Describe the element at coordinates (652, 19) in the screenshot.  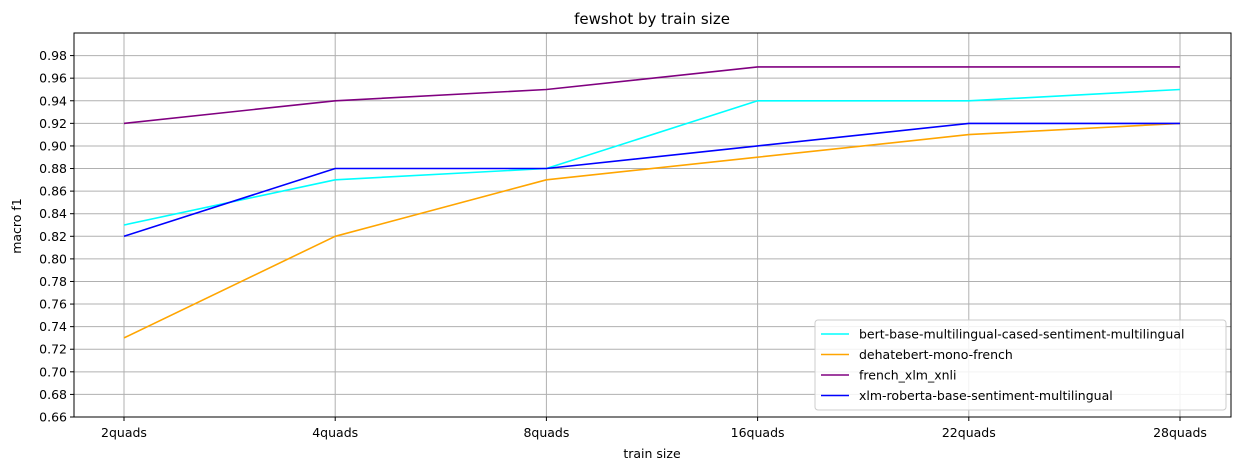
I see `chart-title: fewshot by train size` at that location.